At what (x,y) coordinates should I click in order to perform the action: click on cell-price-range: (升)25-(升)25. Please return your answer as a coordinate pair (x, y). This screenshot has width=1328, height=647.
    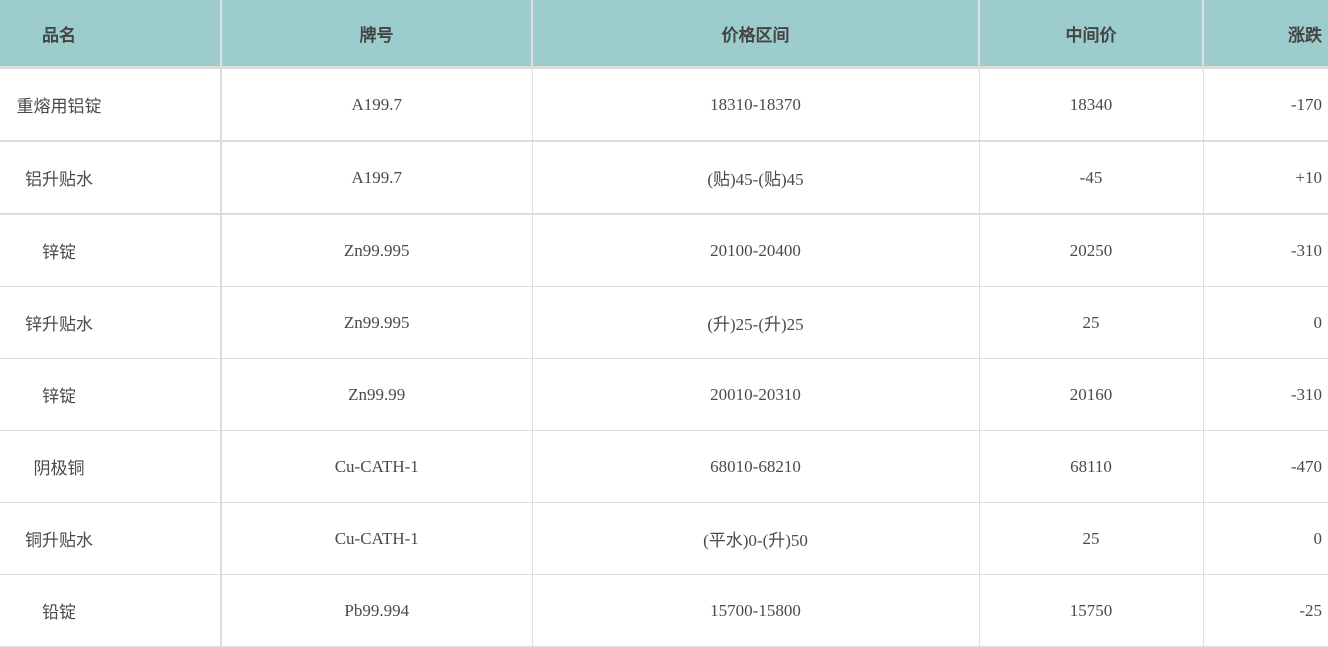
    Looking at the image, I should click on (756, 322).